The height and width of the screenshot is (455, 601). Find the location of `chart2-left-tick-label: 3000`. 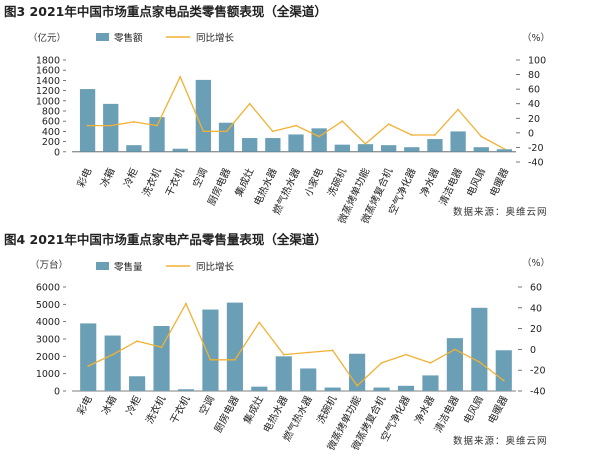

chart2-left-tick-label: 3000 is located at coordinates (48, 340).